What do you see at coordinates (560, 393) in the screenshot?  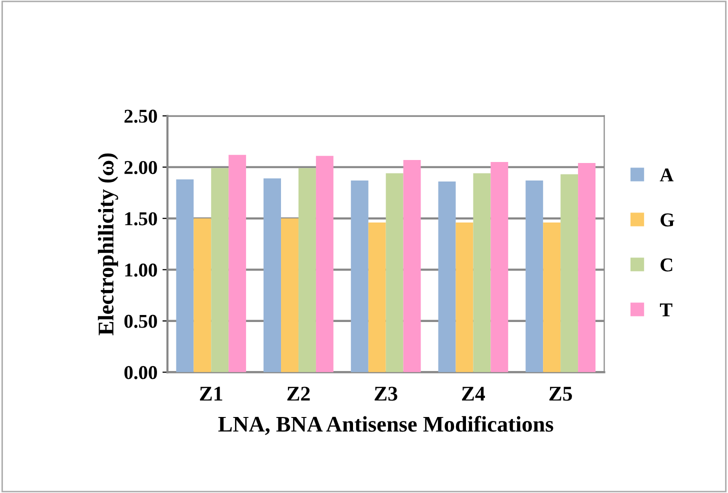 I see `x-tick-label: Z5` at bounding box center [560, 393].